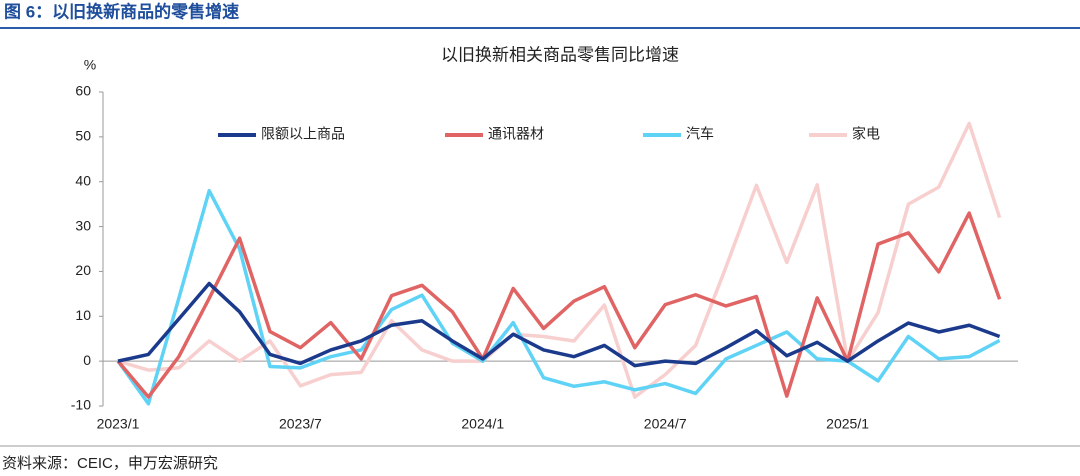 This screenshot has width=1080, height=476. Describe the element at coordinates (83, 180) in the screenshot. I see `y-tick-label: 40` at that location.